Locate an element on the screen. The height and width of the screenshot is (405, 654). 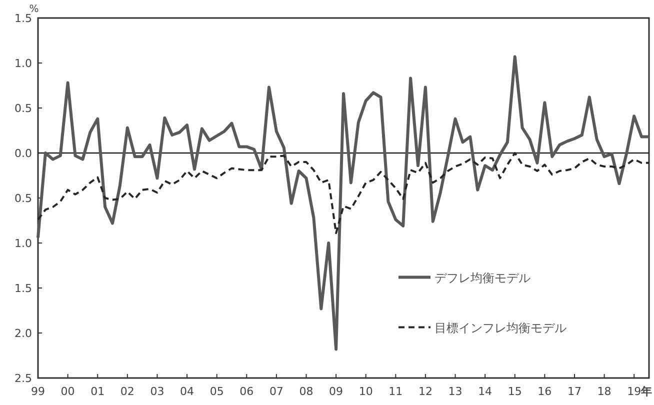
x-tick-label: 10 is located at coordinates (365, 391).